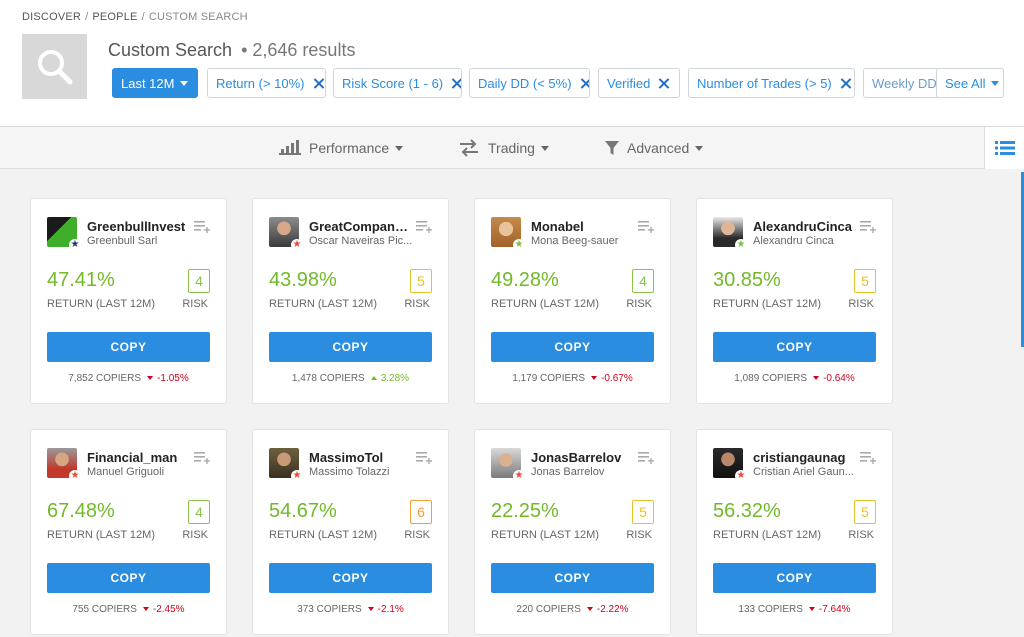 This screenshot has height=637, width=1024. I want to click on tab-performance: Performance, so click(341, 148).